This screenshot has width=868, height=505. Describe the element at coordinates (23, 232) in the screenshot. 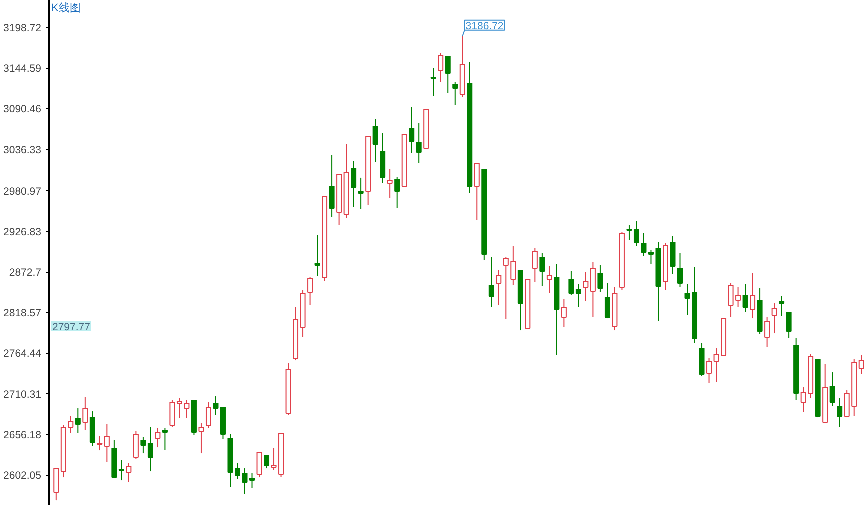

I see `y-tick-label: 2926.83` at that location.